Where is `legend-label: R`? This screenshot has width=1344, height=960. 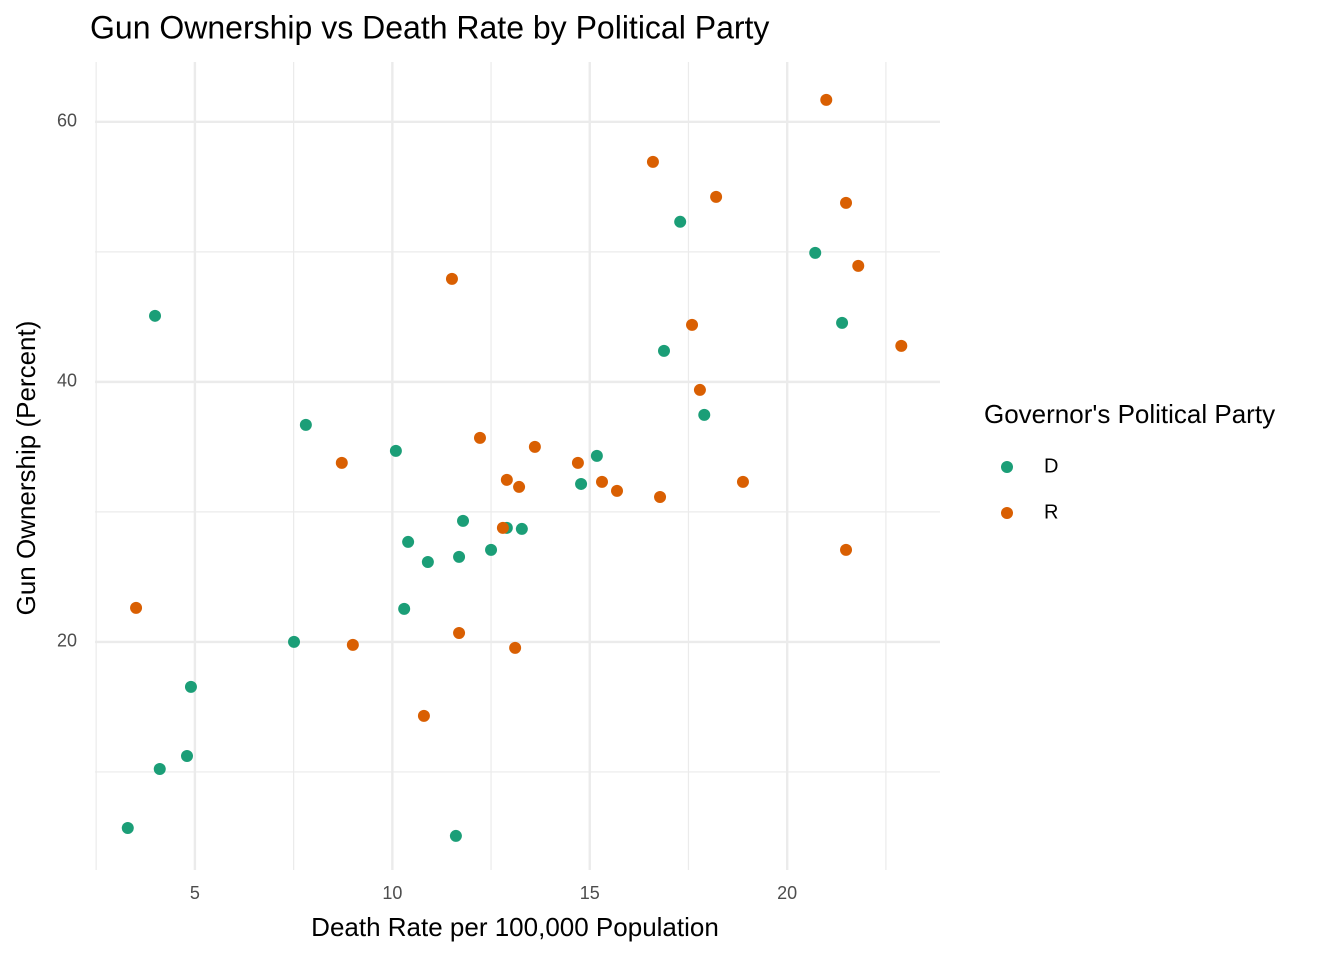 legend-label: R is located at coordinates (1051, 512).